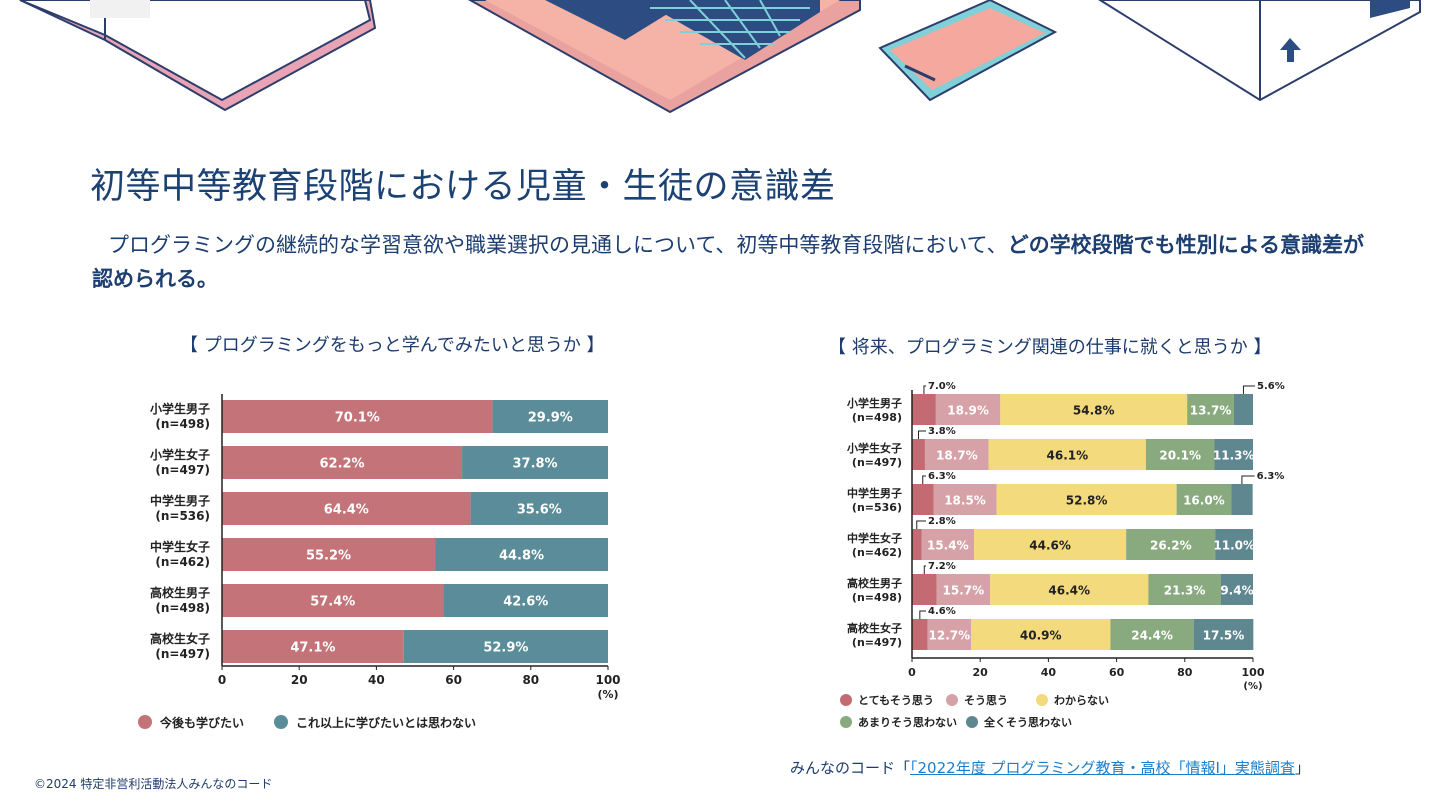 The height and width of the screenshot is (810, 1440). What do you see at coordinates (312, 648) in the screenshot?
I see `data-label: 47.1%` at bounding box center [312, 648].